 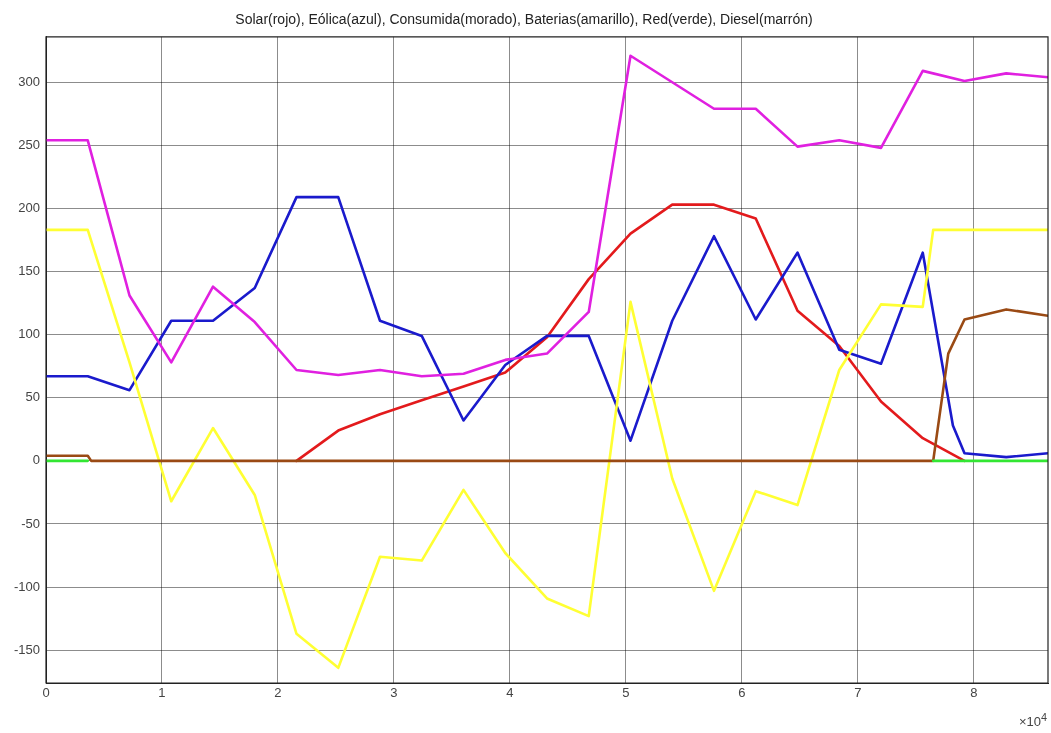 I want to click on y-tick-label: -150, so click(x=26, y=649).